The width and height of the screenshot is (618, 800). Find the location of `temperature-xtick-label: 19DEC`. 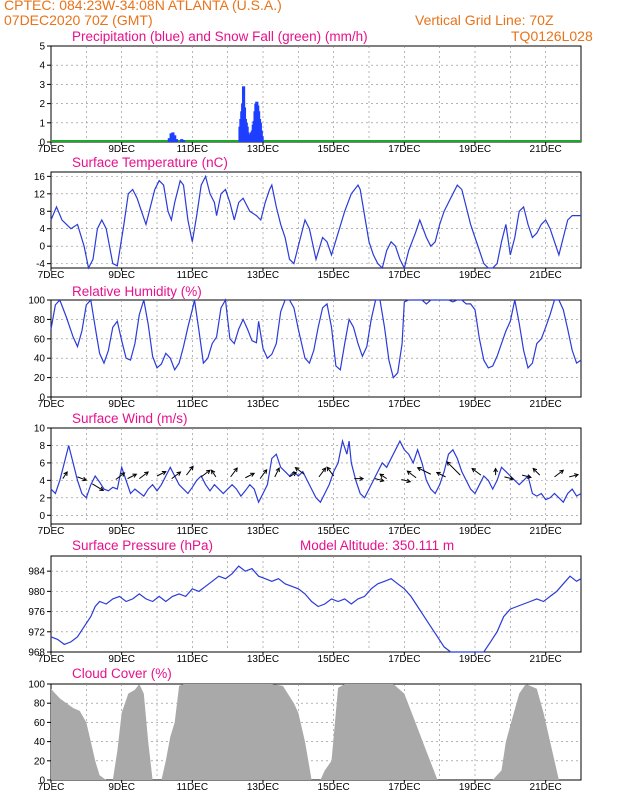

temperature-xtick-label: 19DEC is located at coordinates (475, 275).